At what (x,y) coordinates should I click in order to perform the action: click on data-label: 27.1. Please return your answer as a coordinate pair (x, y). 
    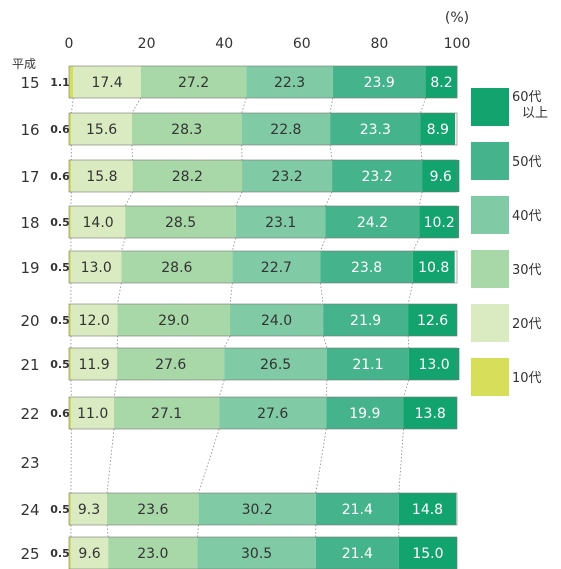
    Looking at the image, I should click on (166, 414).